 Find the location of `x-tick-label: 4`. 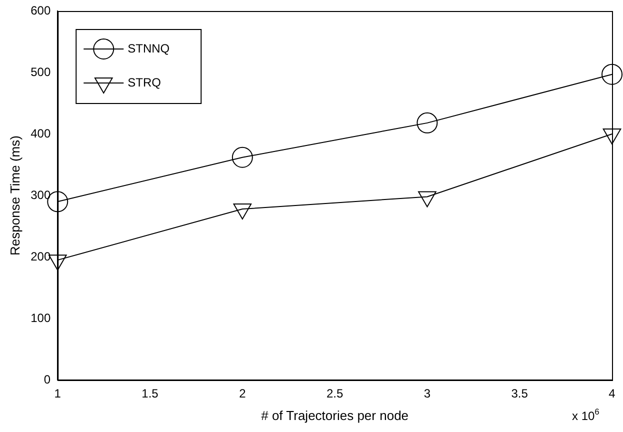

x-tick-label: 4 is located at coordinates (612, 393).